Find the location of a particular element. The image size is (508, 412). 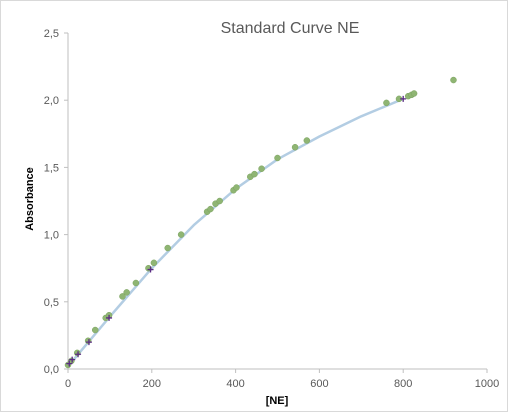

y-tick-label: 1,0 is located at coordinates (51, 236).